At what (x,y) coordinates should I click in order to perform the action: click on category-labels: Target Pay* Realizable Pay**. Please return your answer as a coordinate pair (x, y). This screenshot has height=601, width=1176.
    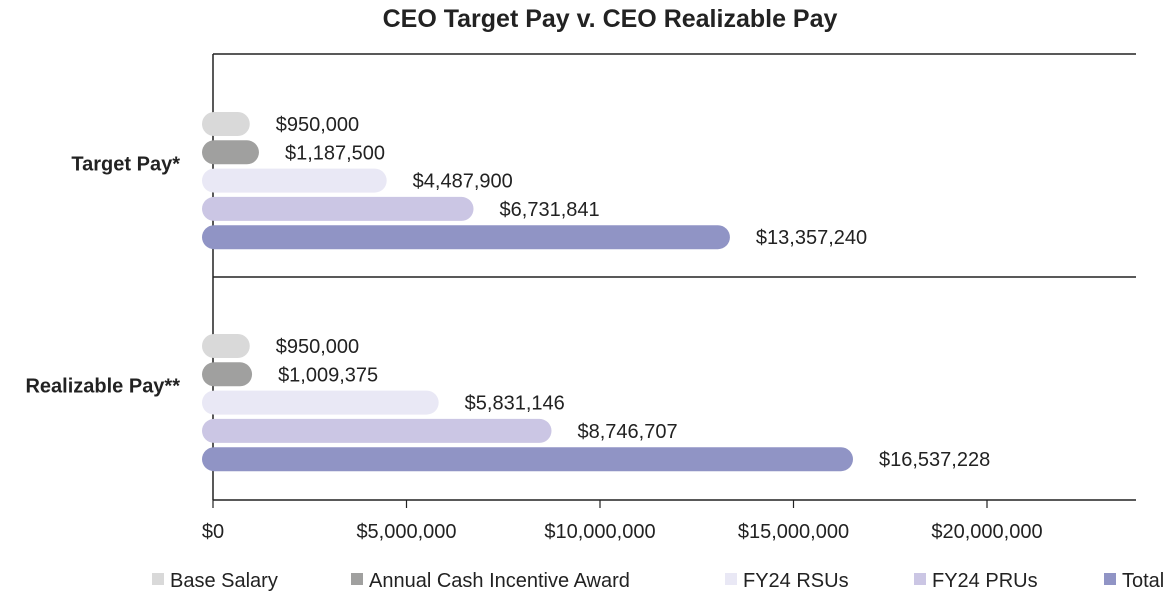
    Looking at the image, I should click on (102, 276).